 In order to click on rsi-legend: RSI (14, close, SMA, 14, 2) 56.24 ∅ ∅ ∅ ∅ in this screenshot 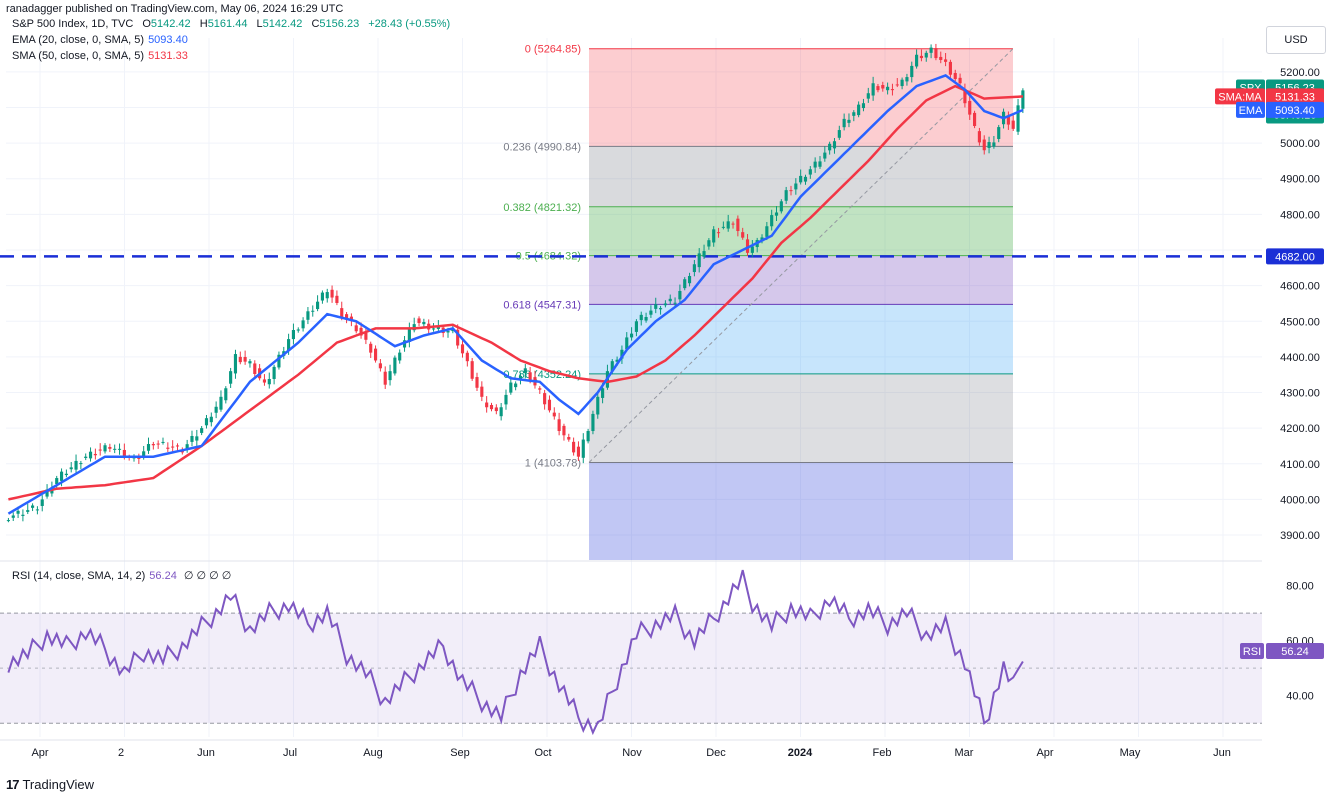, I will do `click(122, 576)`.